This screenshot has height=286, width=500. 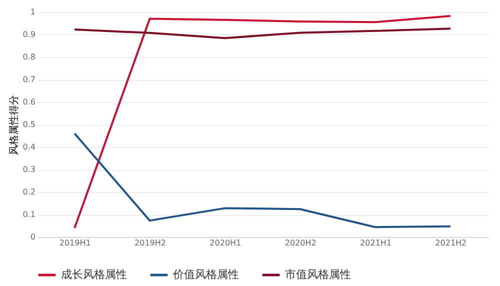 I want to click on x-tick-label: 2019H1, so click(x=75, y=243).